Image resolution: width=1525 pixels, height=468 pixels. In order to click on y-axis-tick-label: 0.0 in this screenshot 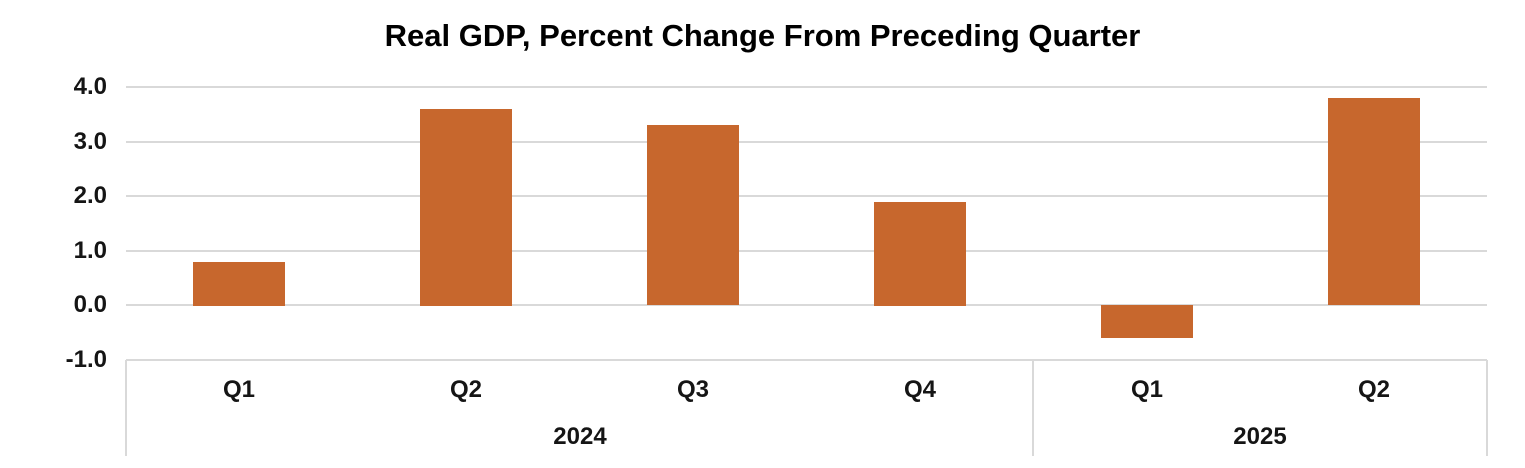, I will do `click(90, 304)`.